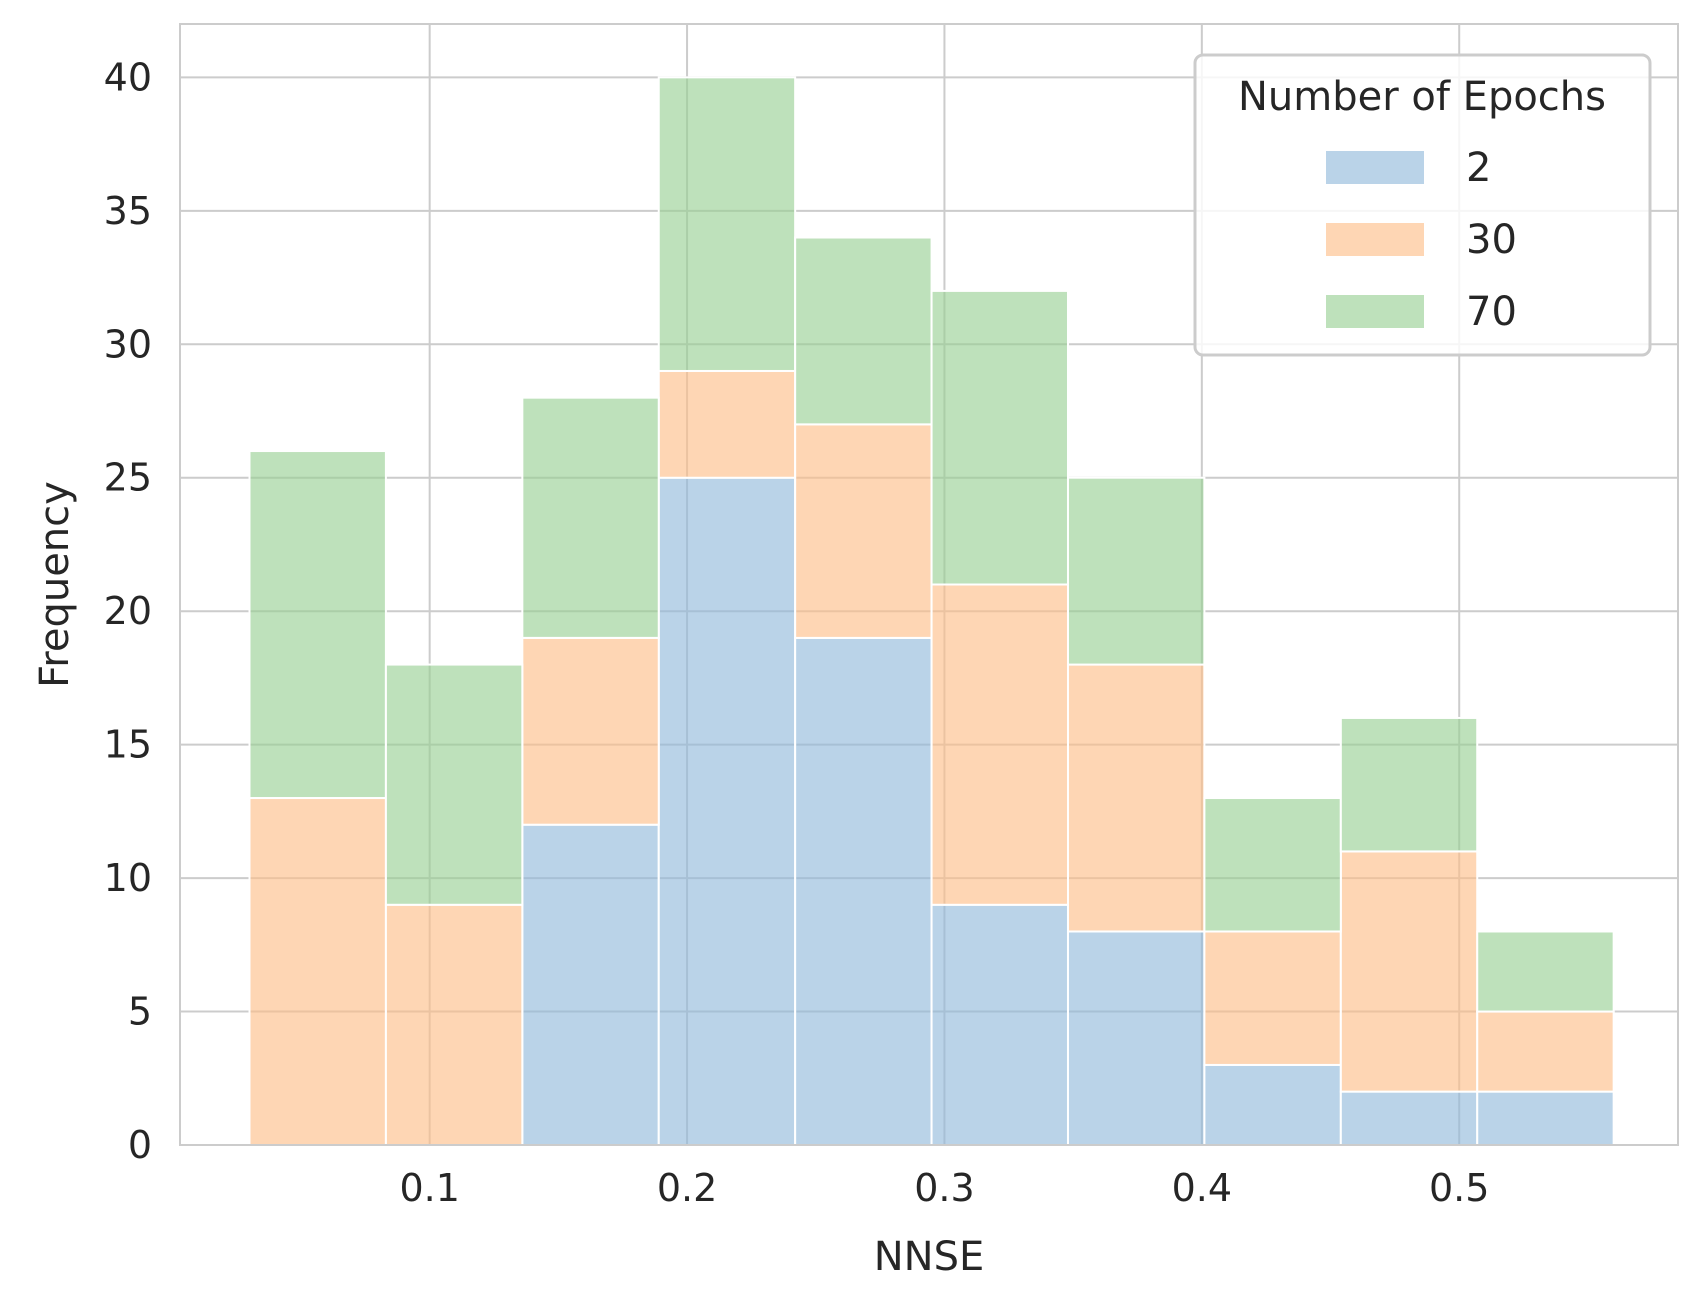  I want to click on x-tick-label: 0.5, so click(1459, 1188).